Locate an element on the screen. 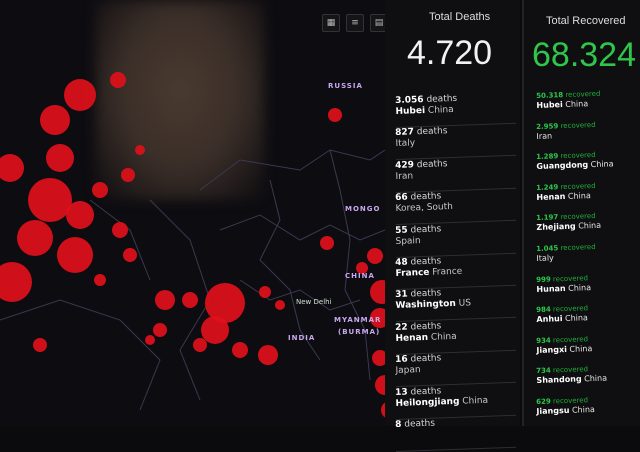  count: 3.056 is located at coordinates (409, 100).